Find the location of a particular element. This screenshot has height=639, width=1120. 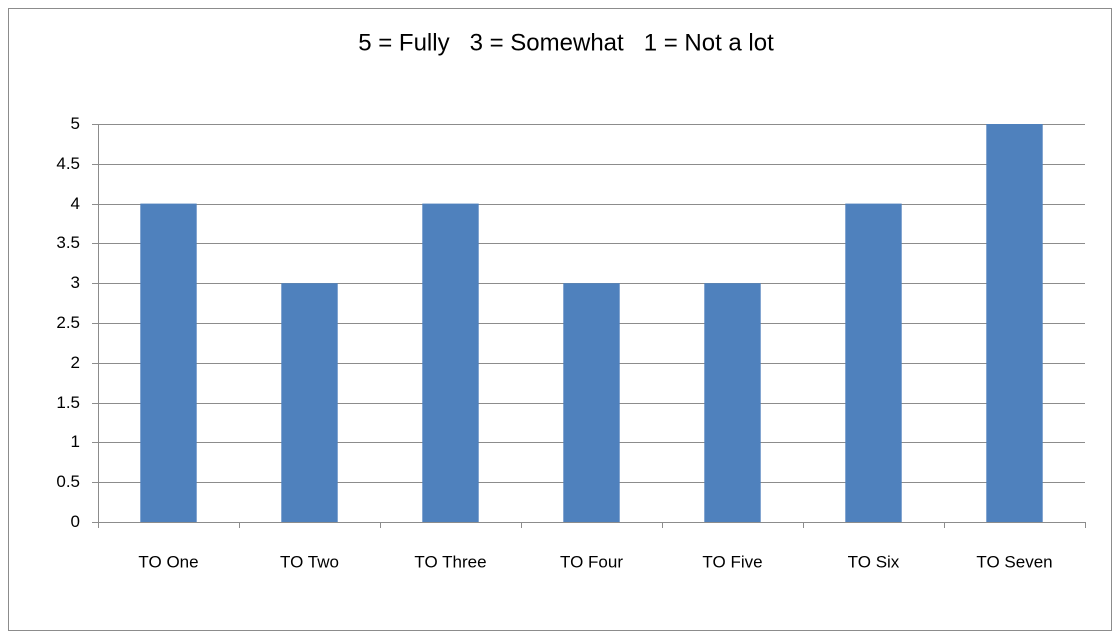

y-tick-label: 4.5 is located at coordinates (68, 163).